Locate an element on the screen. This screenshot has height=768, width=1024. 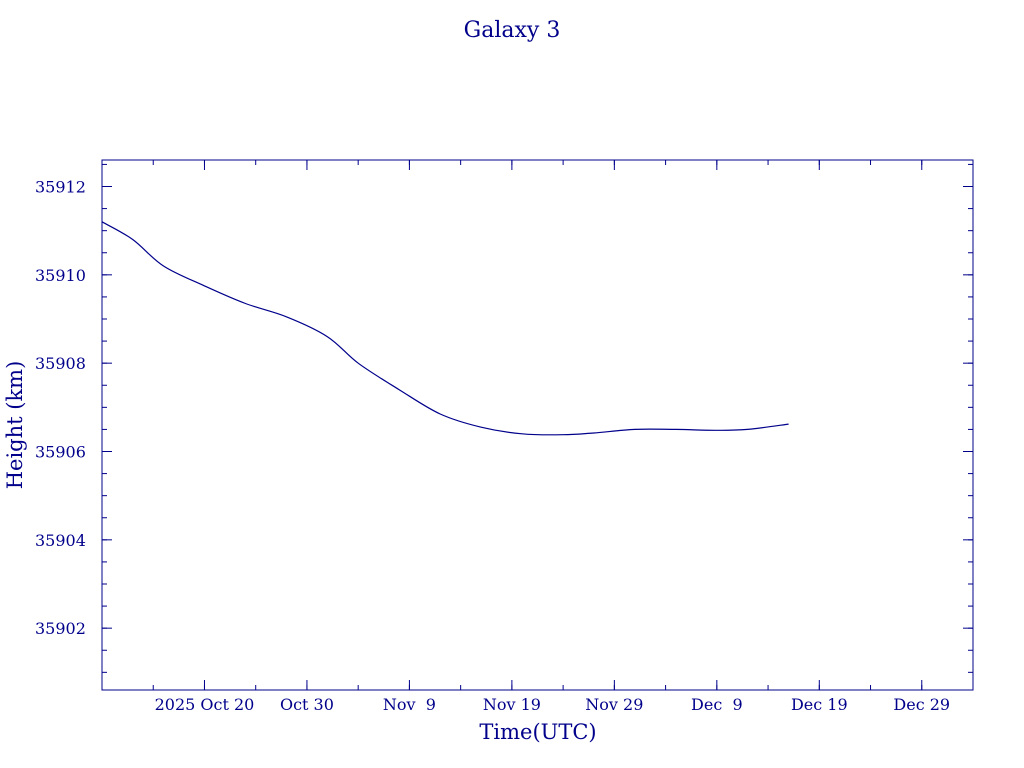
y-axis-label: Height (km) is located at coordinates (15, 425).